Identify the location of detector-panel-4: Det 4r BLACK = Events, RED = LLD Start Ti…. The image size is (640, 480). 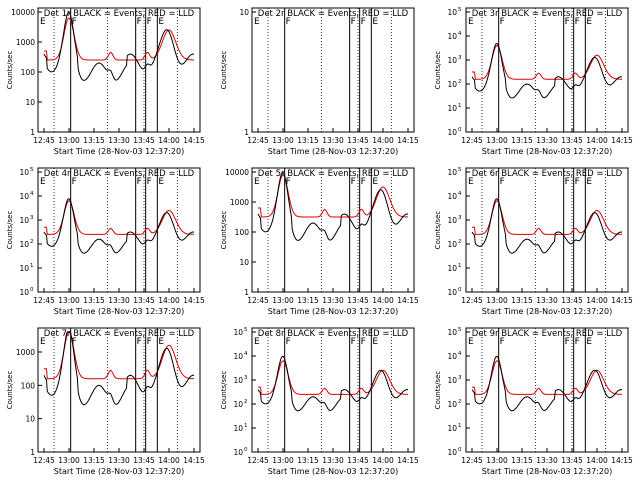
(105, 241).